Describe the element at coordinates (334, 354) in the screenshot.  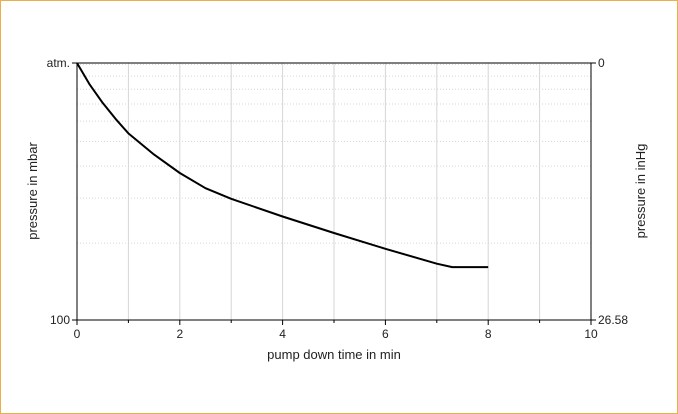
I see `x-axis-title: pump down time in min` at that location.